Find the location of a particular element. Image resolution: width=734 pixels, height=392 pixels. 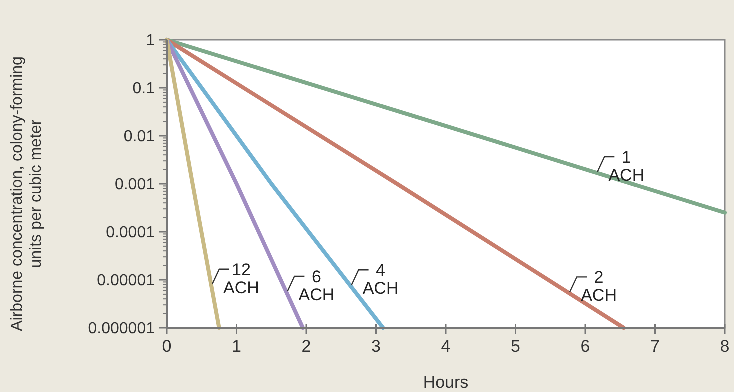

series-label: 1 ACH is located at coordinates (626, 167).